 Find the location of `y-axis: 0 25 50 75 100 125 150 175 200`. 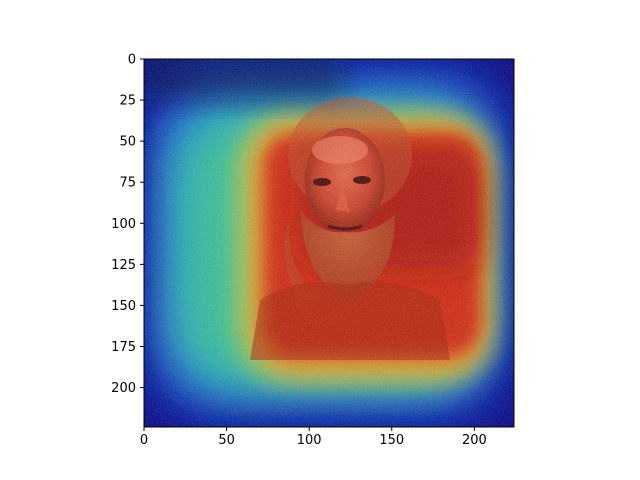

y-axis: 0 25 50 75 100 125 150 175 200 is located at coordinates (127, 224).